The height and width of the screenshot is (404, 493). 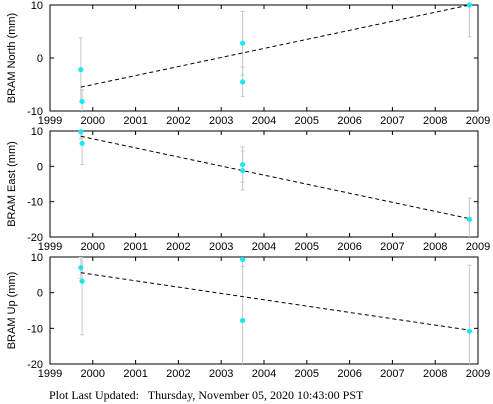 What do you see at coordinates (12, 58) in the screenshot?
I see `y-axis-label: BRAM North (mm)` at bounding box center [12, 58].